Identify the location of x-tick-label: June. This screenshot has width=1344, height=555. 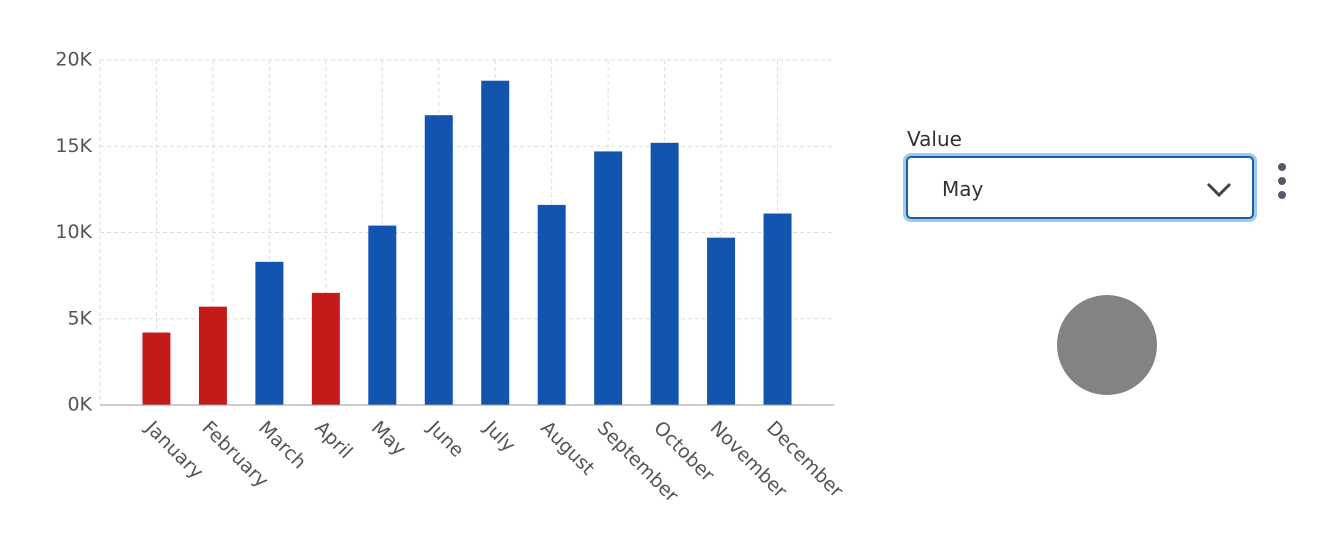
(446, 439).